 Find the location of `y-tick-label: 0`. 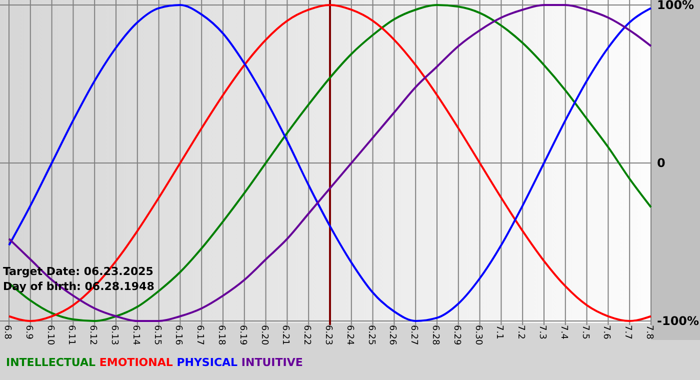

y-tick-label: 0 is located at coordinates (661, 163).